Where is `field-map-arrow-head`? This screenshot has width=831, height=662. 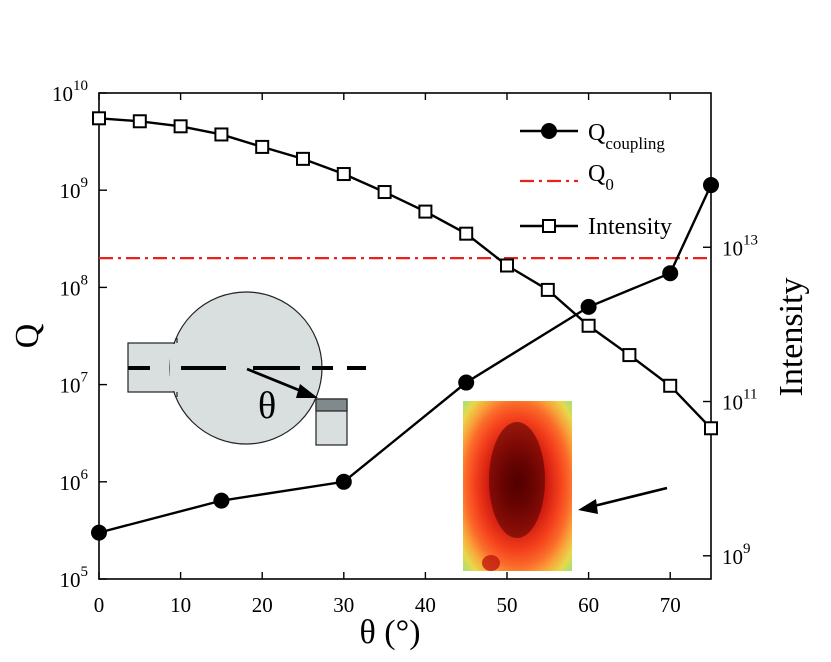
field-map-arrow-head is located at coordinates (588, 506).